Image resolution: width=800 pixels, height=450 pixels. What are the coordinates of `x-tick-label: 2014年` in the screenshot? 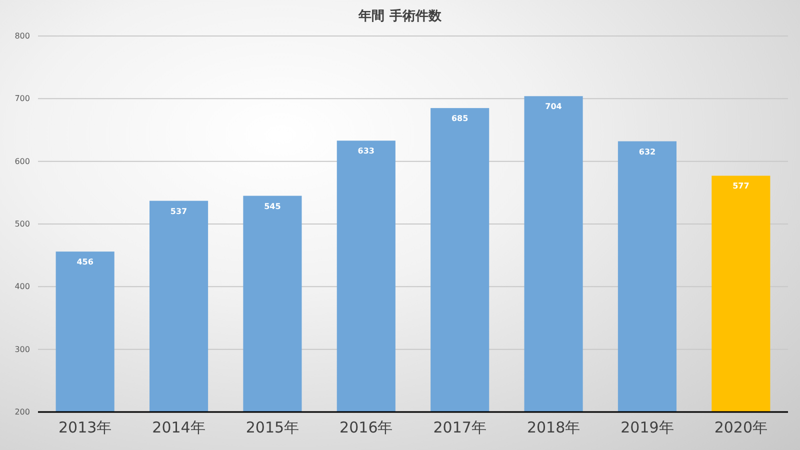 It's located at (179, 427).